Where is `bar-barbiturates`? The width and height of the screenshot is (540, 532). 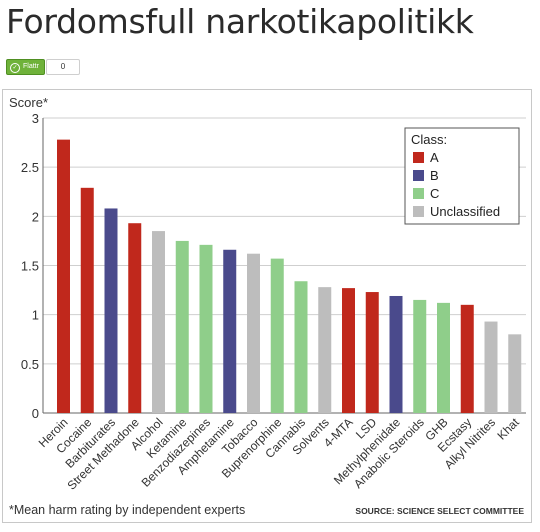
bar-barbiturates is located at coordinates (111, 310).